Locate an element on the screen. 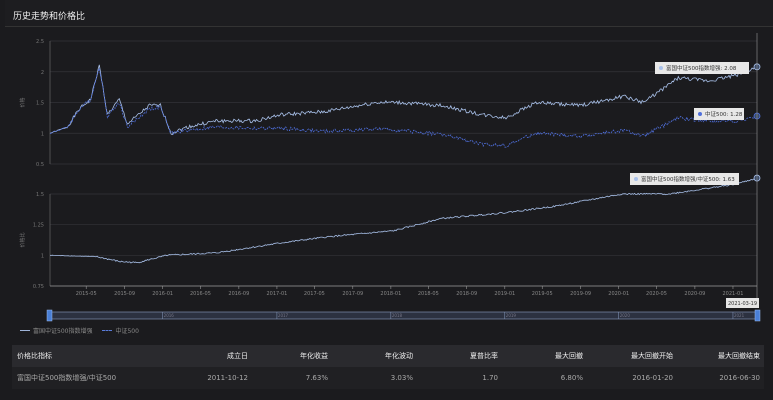 The image size is (773, 400). tooltip-text: 富国中证500指数增强/中证500: 1.63 is located at coordinates (688, 179).